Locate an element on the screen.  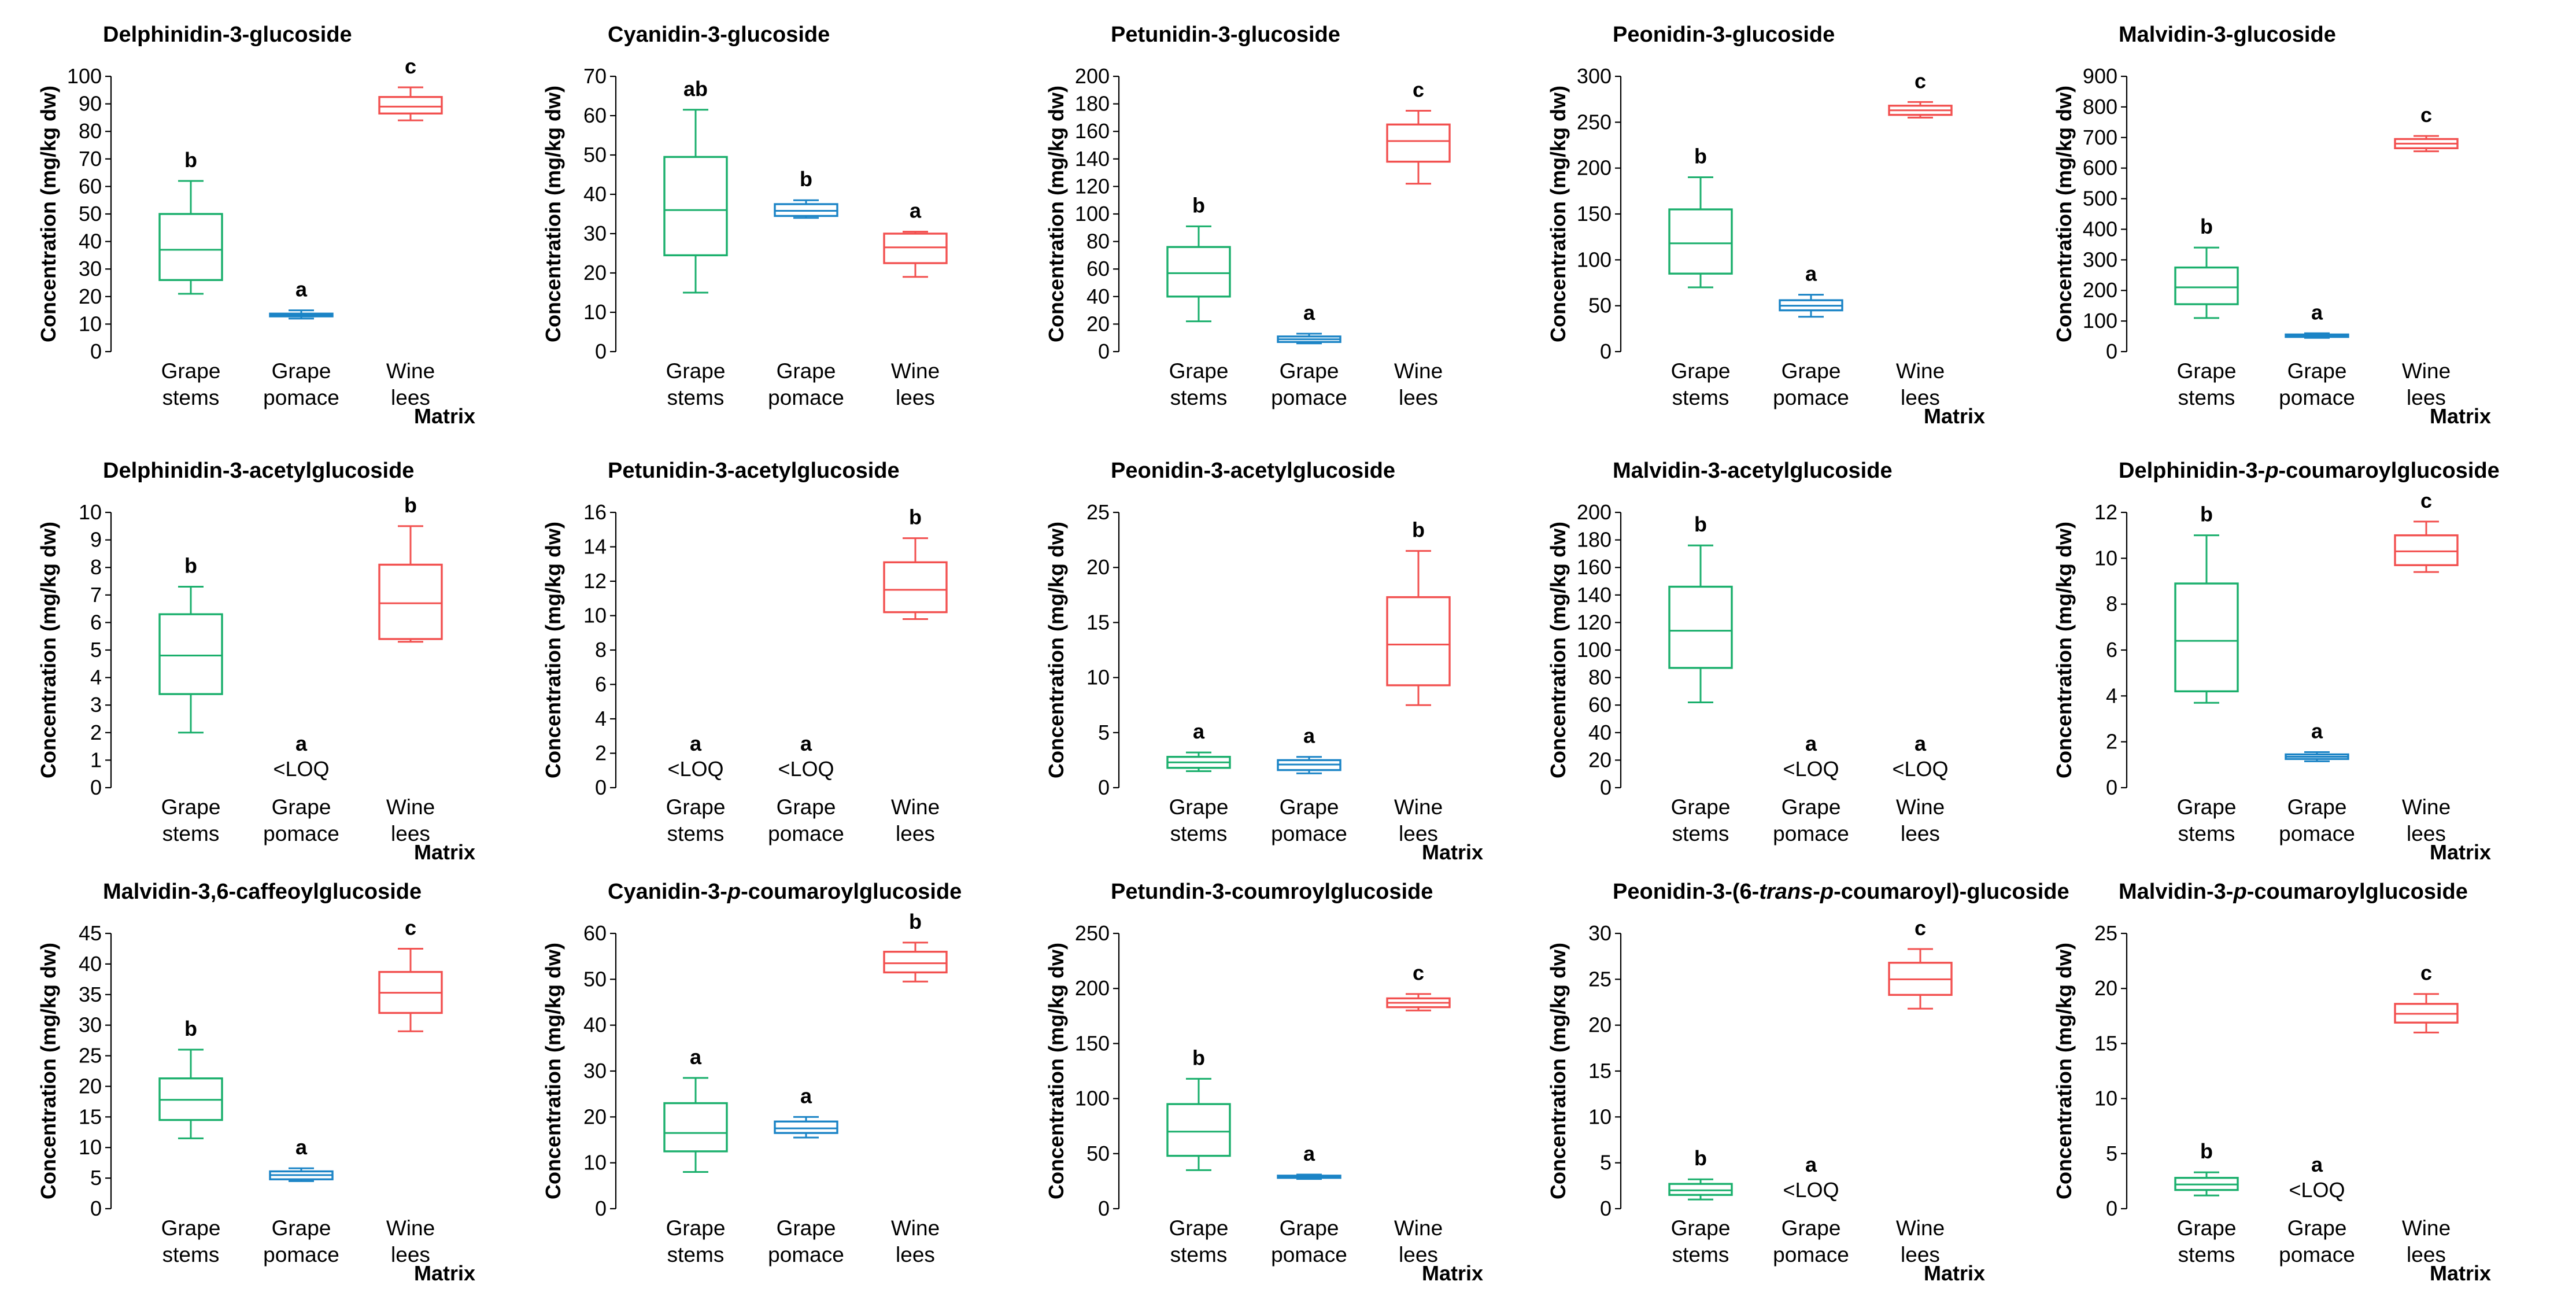
y-tick-label: 45 is located at coordinates (90, 933).